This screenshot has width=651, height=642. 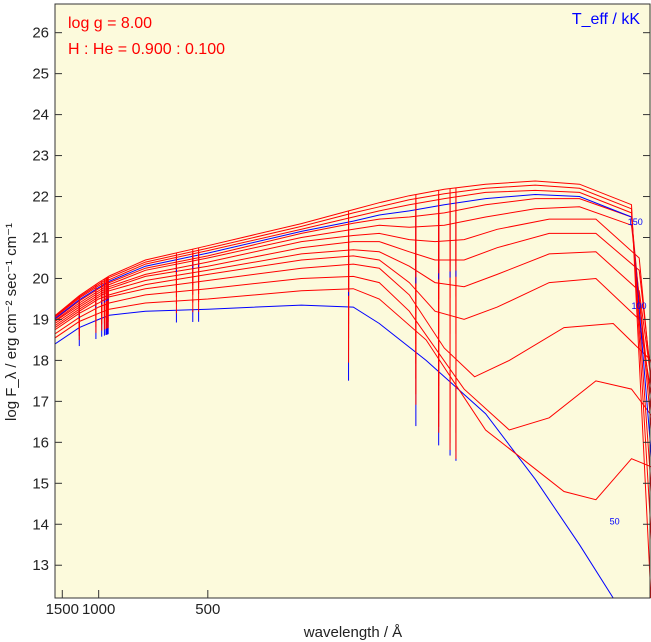 What do you see at coordinates (639, 306) in the screenshot?
I see `curve-label-100: 100` at bounding box center [639, 306].